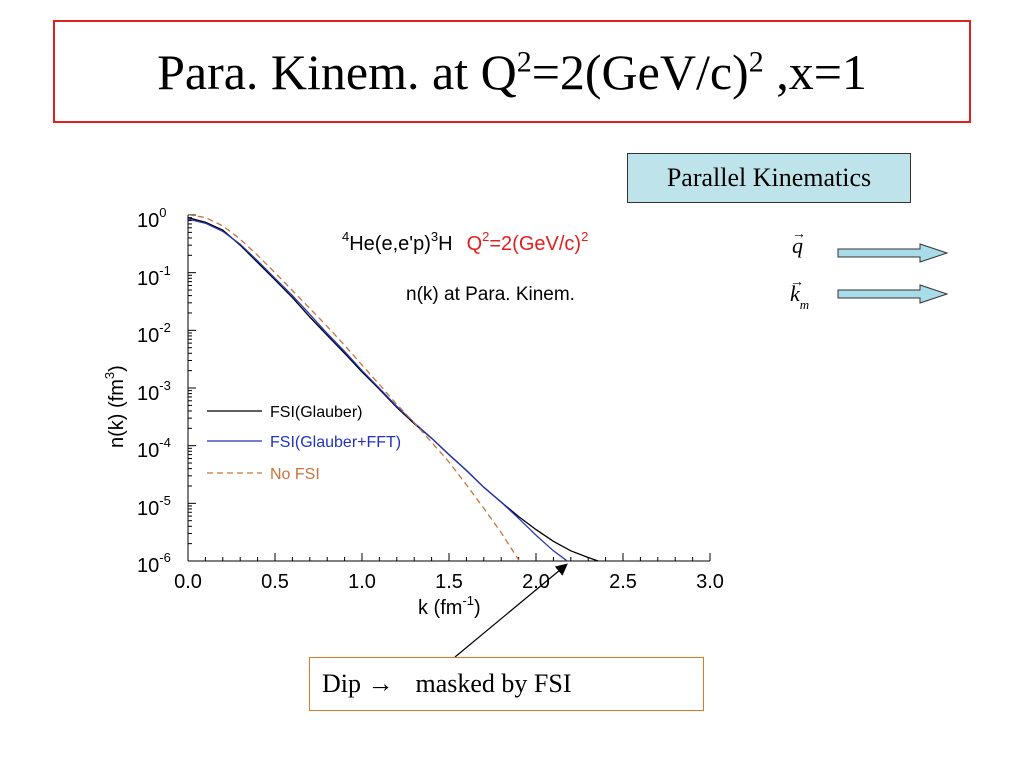 Image resolution: width=1024 pixels, height=768 pixels. I want to click on dip-annotation-arrow, so click(511, 610).